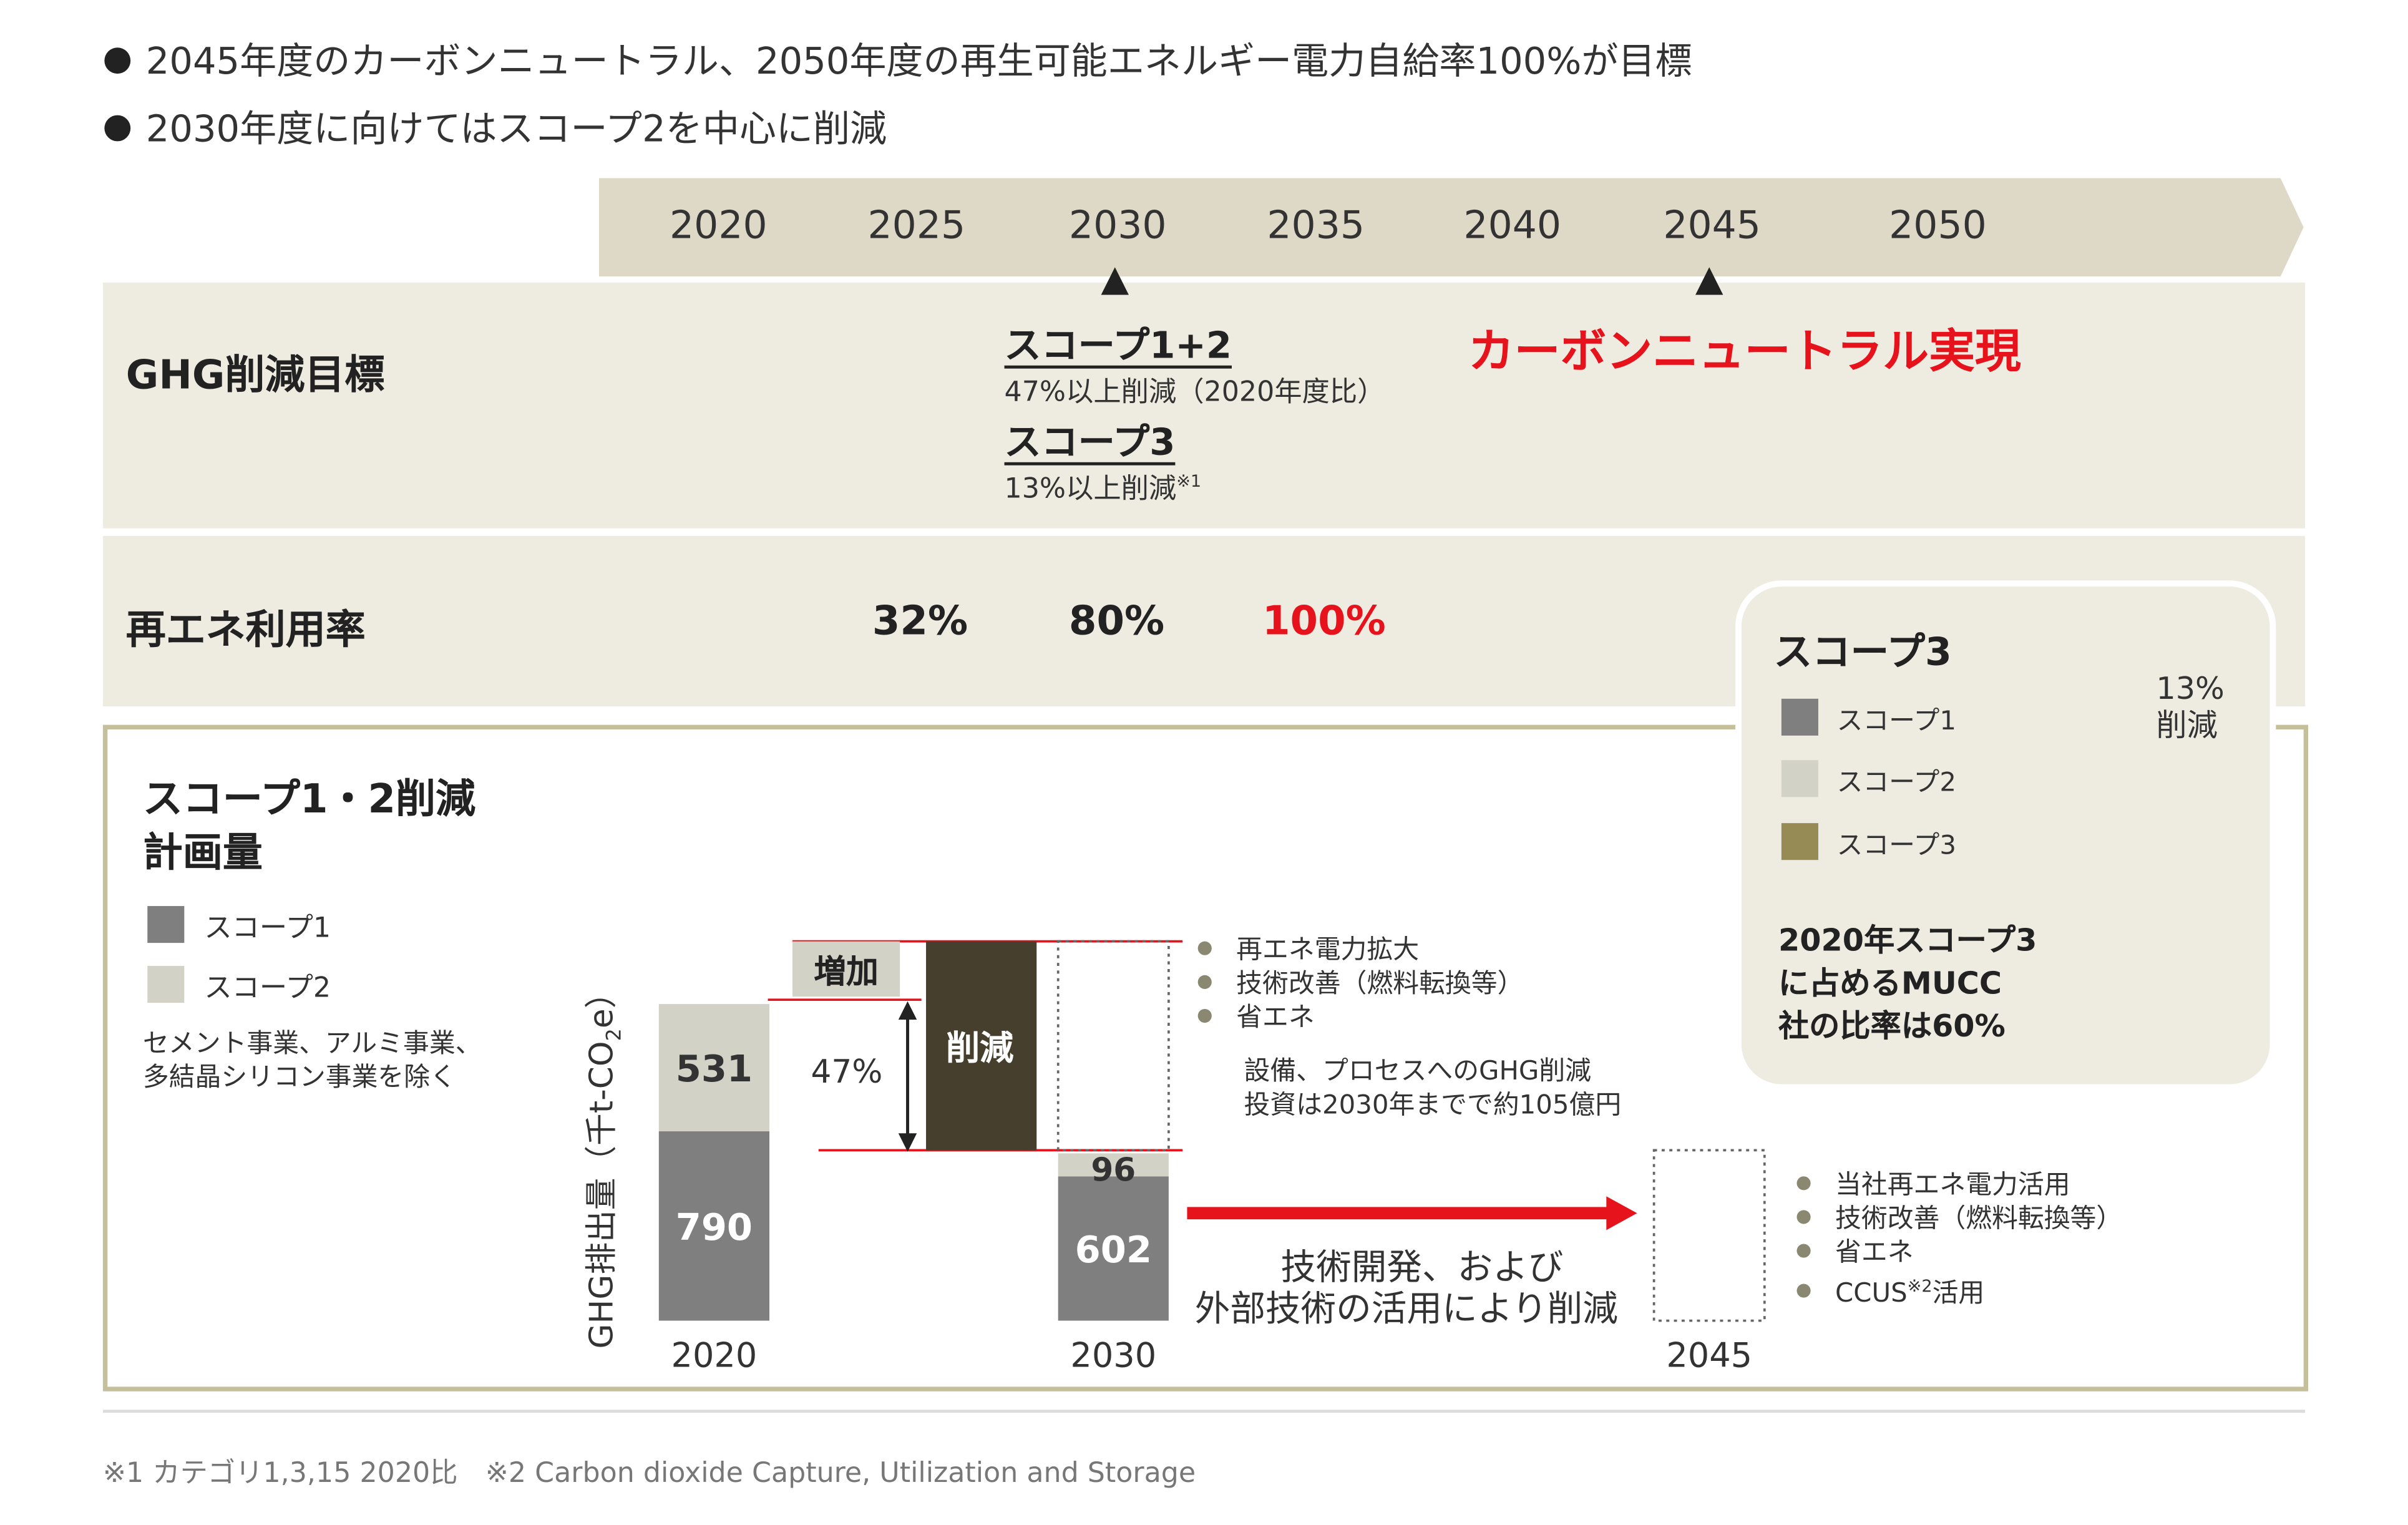 This screenshot has width=2408, height=1525. What do you see at coordinates (1709, 1355) in the screenshot?
I see `x-axis-label-2045: 2045` at bounding box center [1709, 1355].